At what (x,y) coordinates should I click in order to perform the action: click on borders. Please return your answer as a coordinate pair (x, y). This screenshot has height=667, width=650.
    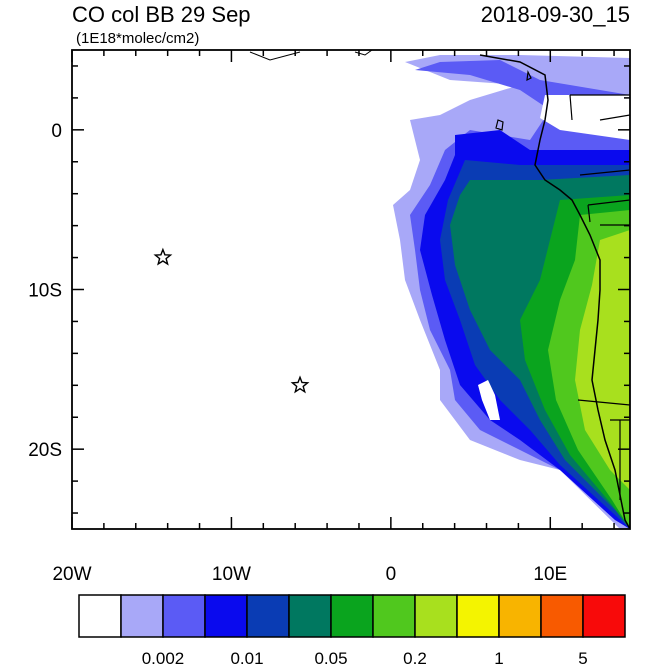
    Looking at the image, I should click on (599, 297).